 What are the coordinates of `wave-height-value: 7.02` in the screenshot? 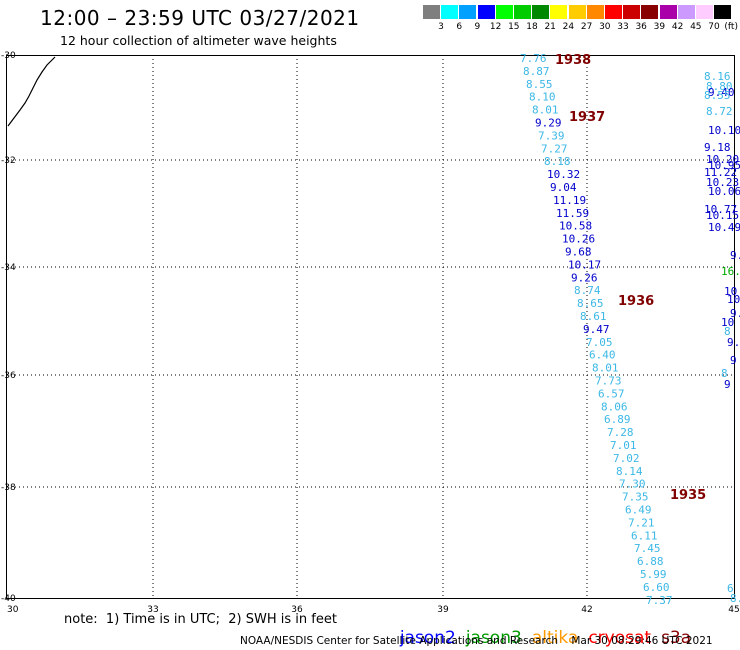 It's located at (626, 458).